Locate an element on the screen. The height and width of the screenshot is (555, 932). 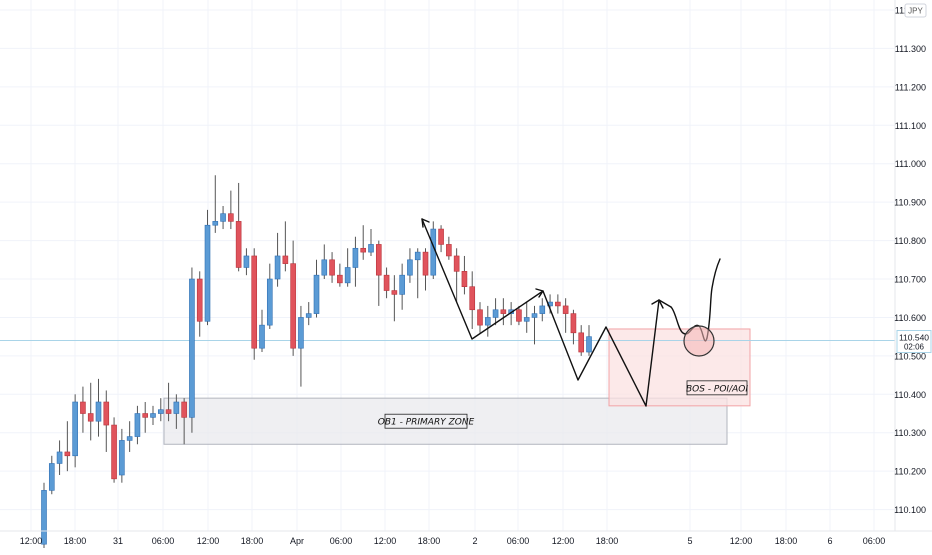
drawing-annotations is located at coordinates (571, 312).